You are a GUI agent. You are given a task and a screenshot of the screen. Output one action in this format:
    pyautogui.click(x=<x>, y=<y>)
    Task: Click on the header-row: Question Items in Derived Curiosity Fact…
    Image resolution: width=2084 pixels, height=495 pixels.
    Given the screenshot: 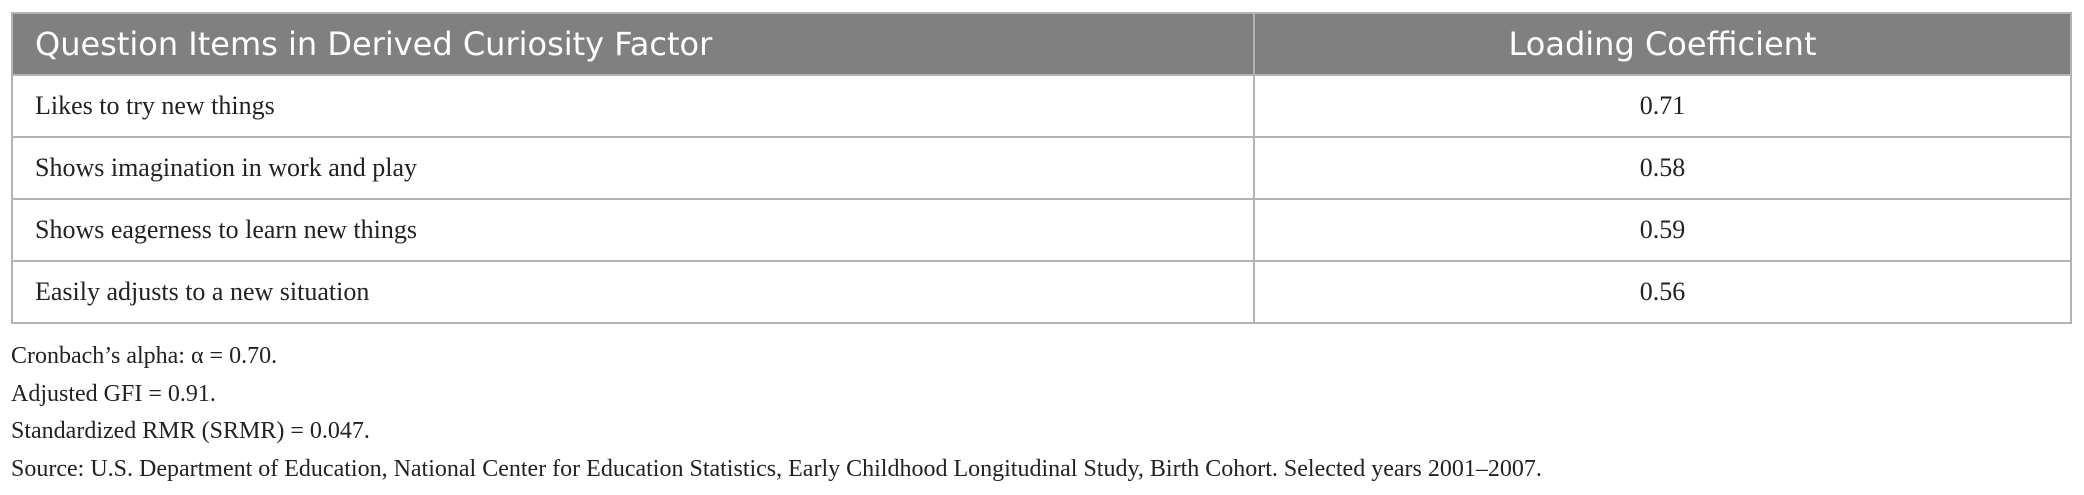 What is the action you would take?
    pyautogui.click(x=1041, y=44)
    